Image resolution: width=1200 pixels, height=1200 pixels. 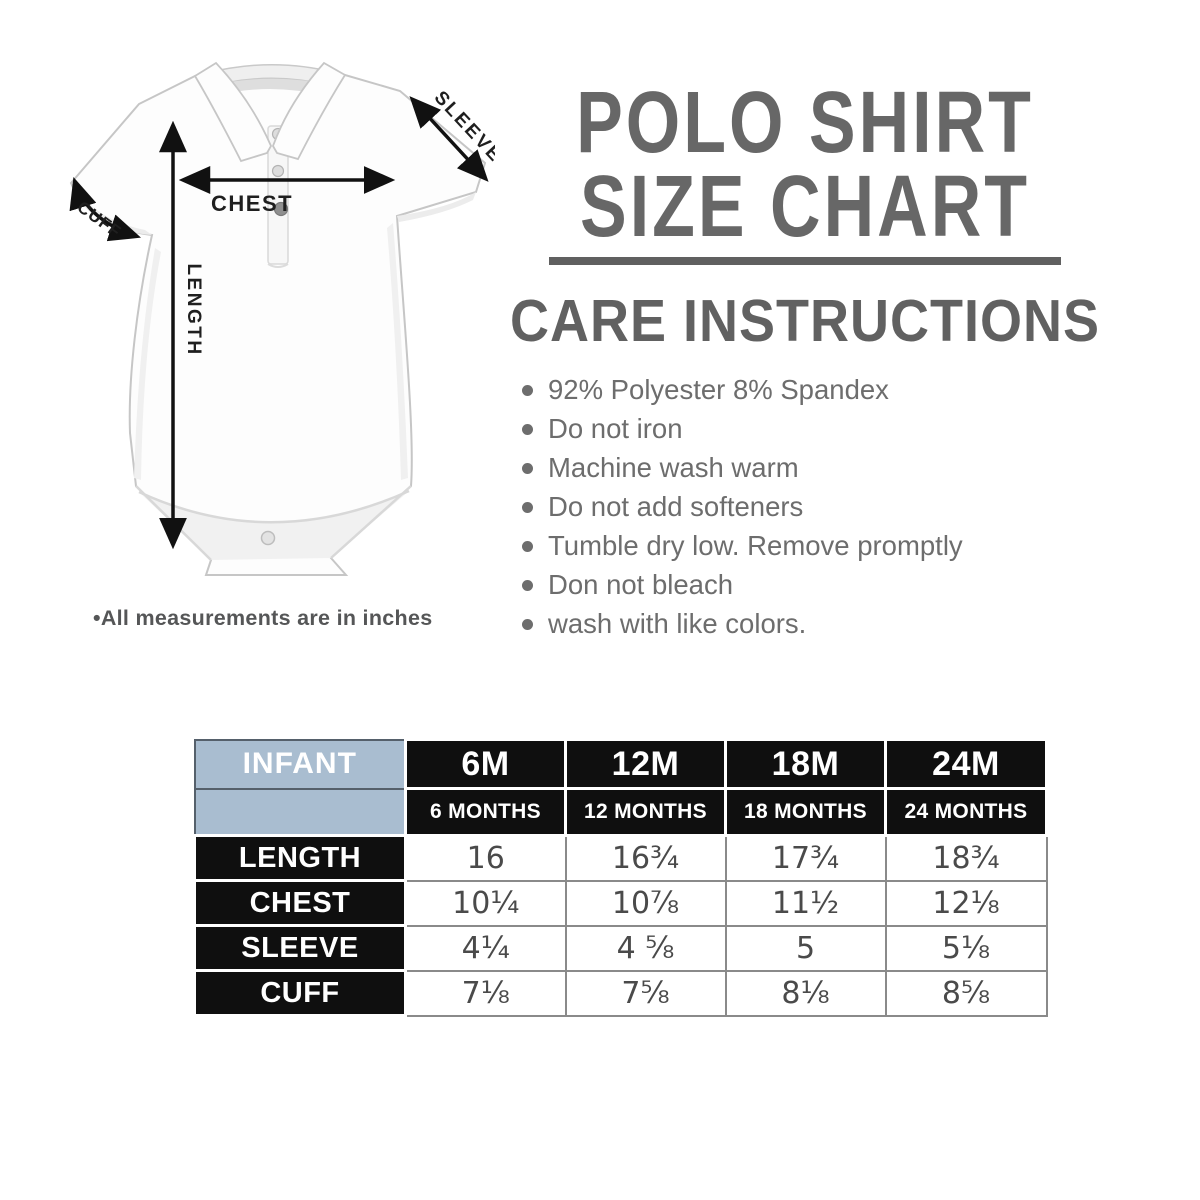 I want to click on table-row-sleeve: SLEEVE 4¼ 4 ⅝ 5 5⅛, so click(x=620, y=948).